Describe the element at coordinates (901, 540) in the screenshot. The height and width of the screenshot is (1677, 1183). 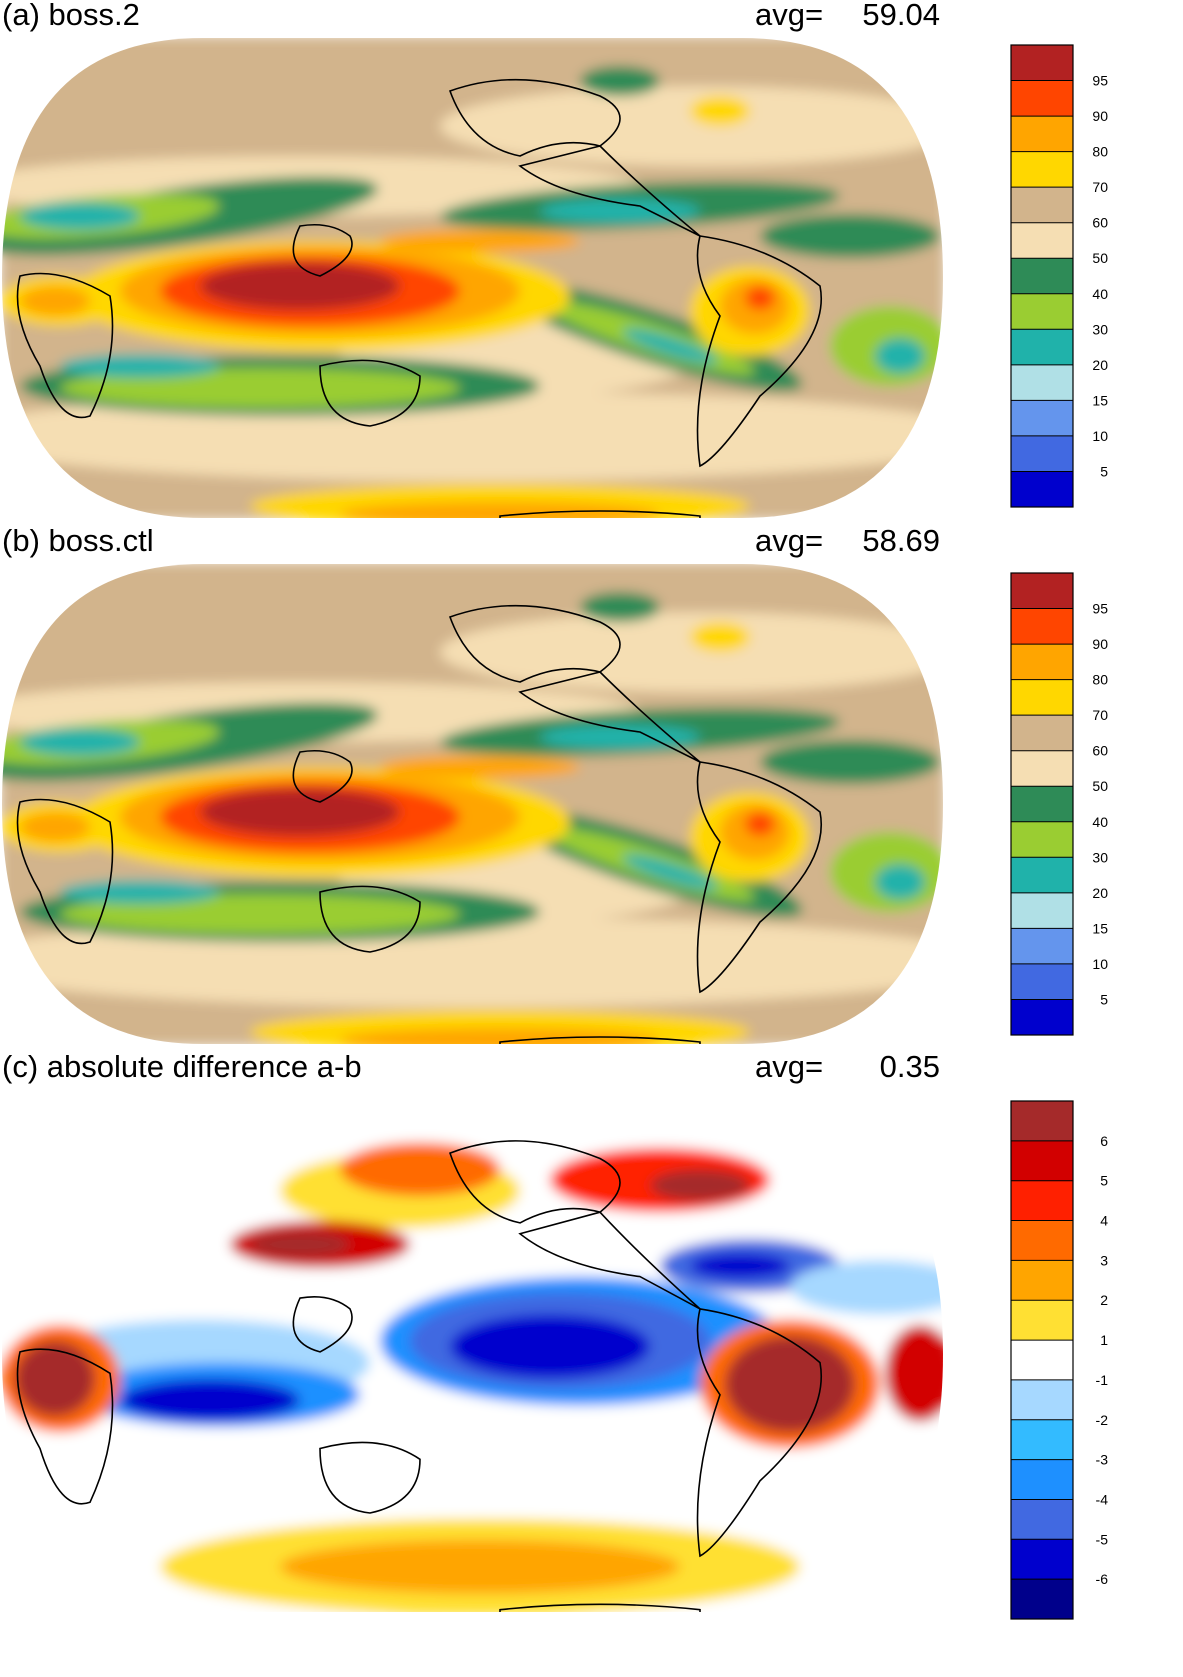
I see `average-value: 58.69` at that location.